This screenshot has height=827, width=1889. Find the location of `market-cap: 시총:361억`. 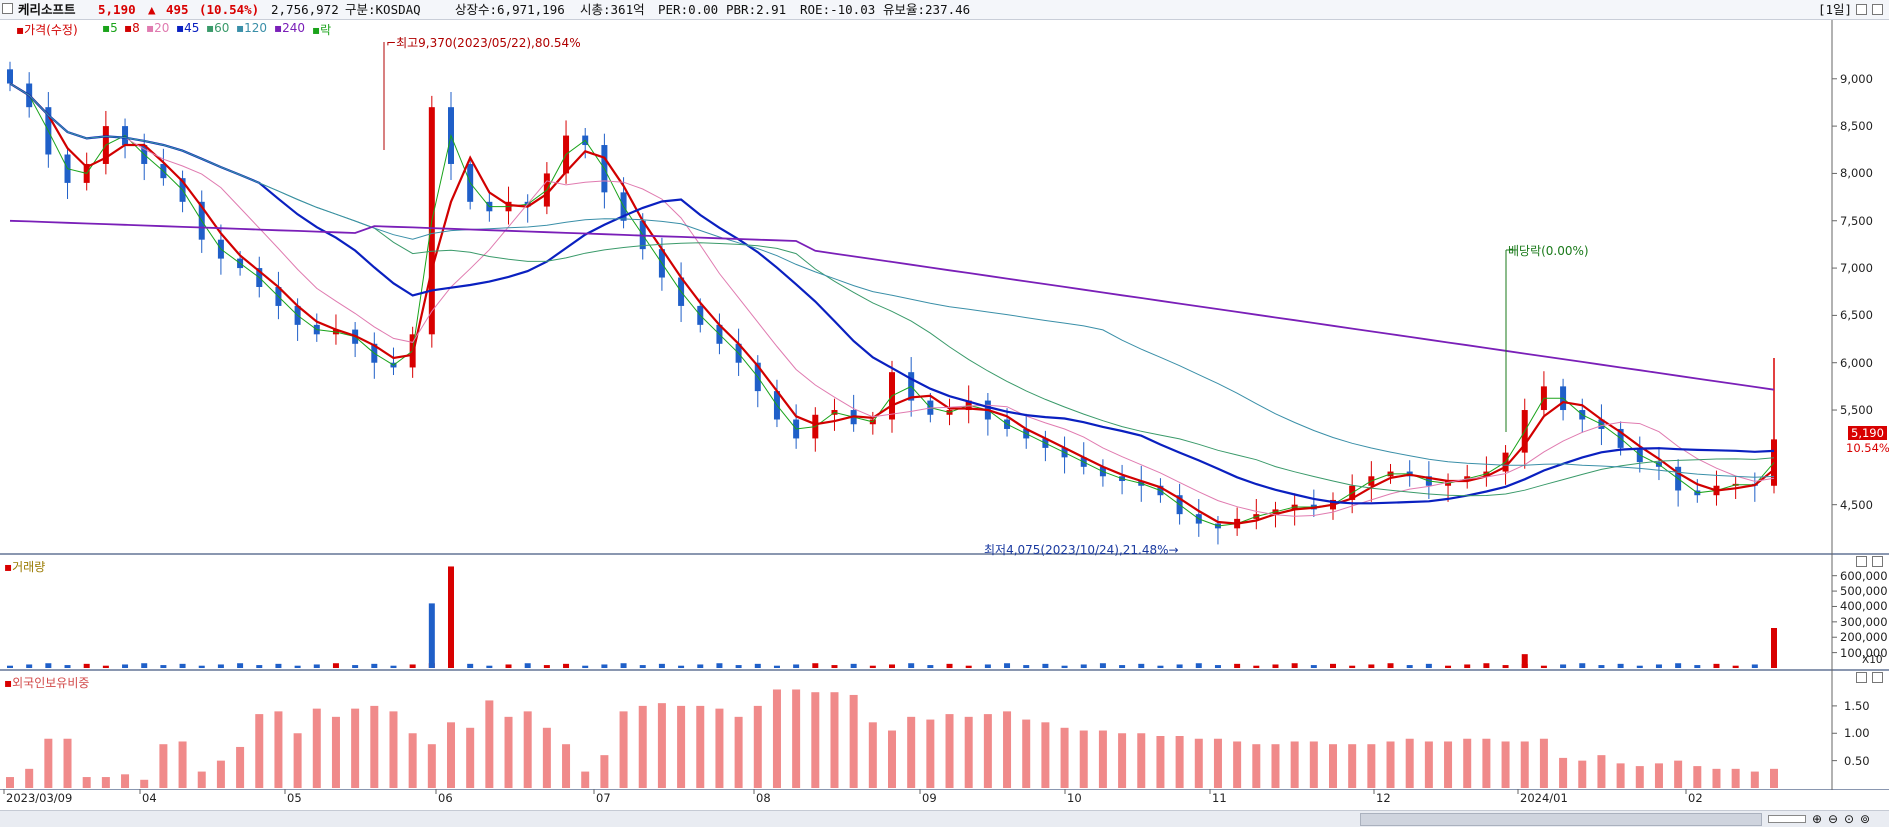

market-cap: 시총:361억 is located at coordinates (612, 9).